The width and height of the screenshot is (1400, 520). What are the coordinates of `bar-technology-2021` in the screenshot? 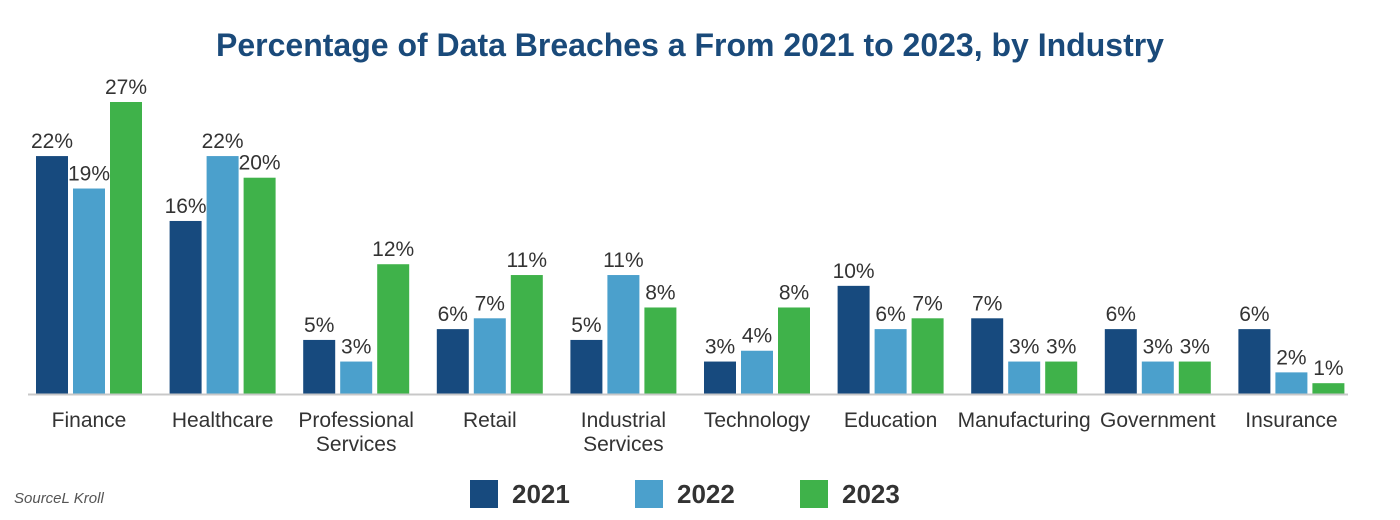 It's located at (720, 377).